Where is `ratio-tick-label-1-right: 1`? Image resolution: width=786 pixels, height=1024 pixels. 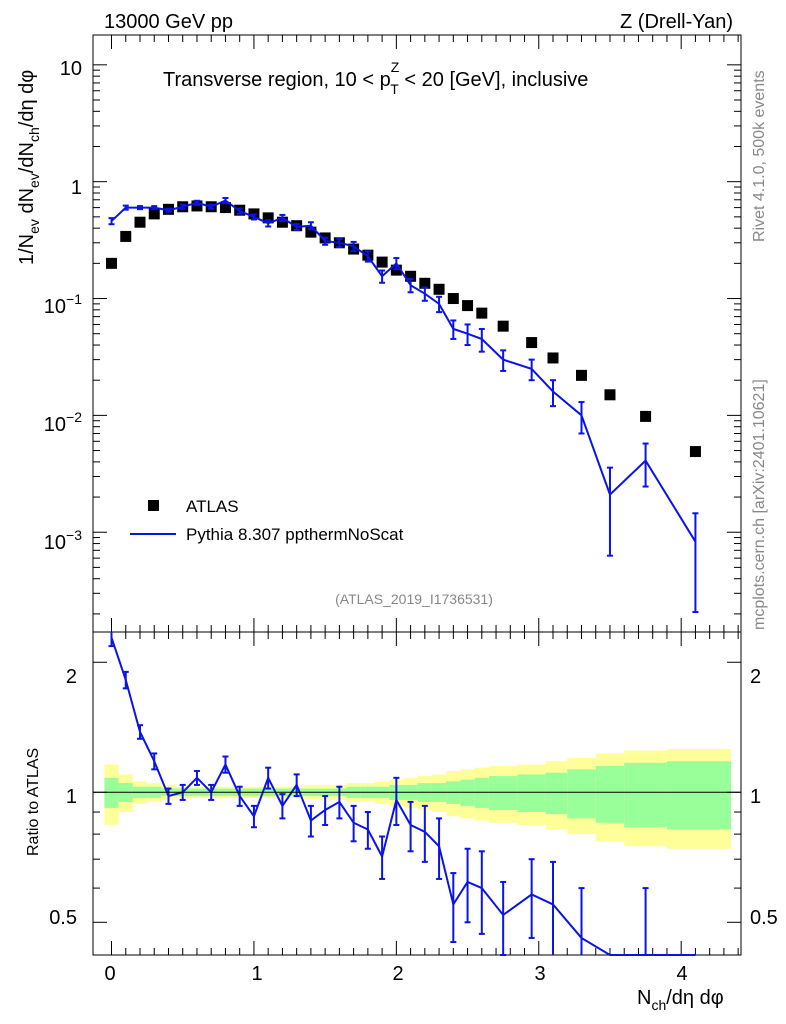
ratio-tick-label-1-right: 1 is located at coordinates (755, 797).